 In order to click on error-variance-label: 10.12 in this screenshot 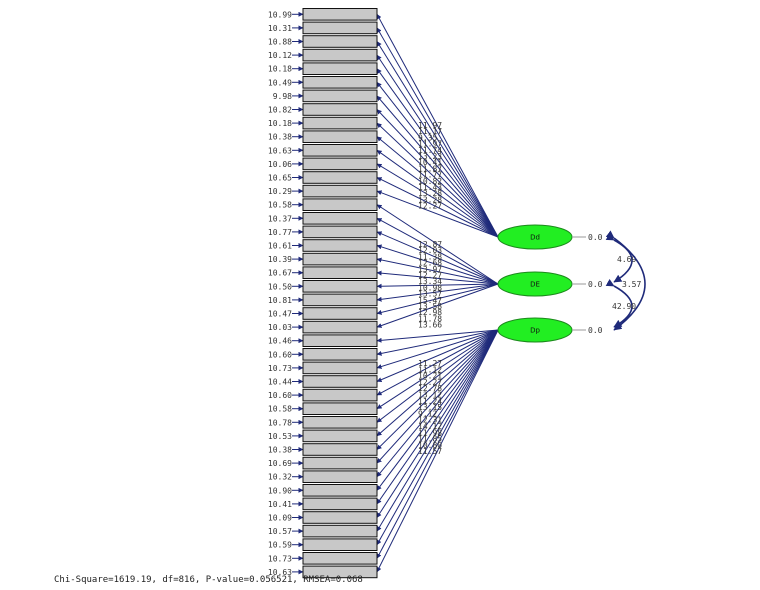, I will do `click(280, 55)`.